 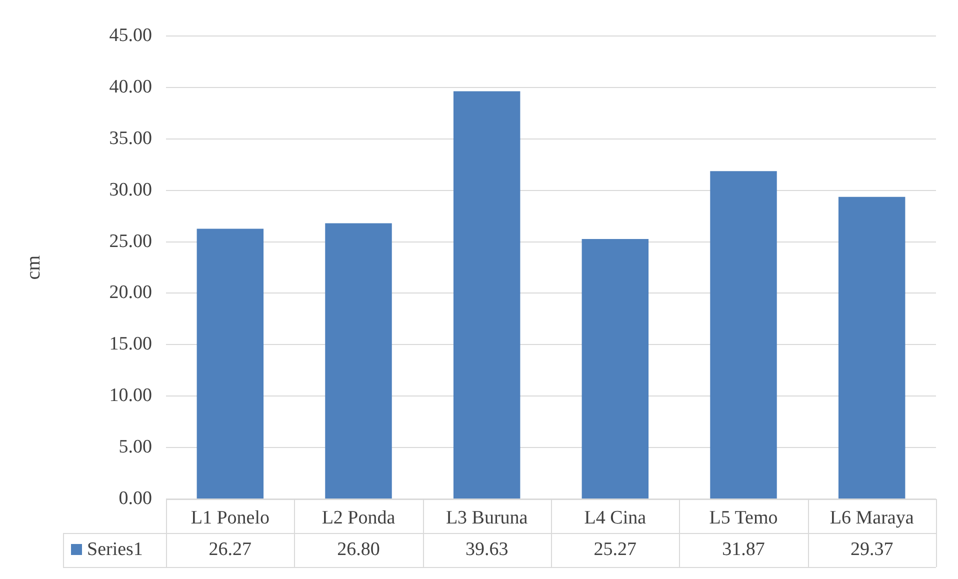 What do you see at coordinates (130, 395) in the screenshot?
I see `y-tick-label: 10.00` at bounding box center [130, 395].